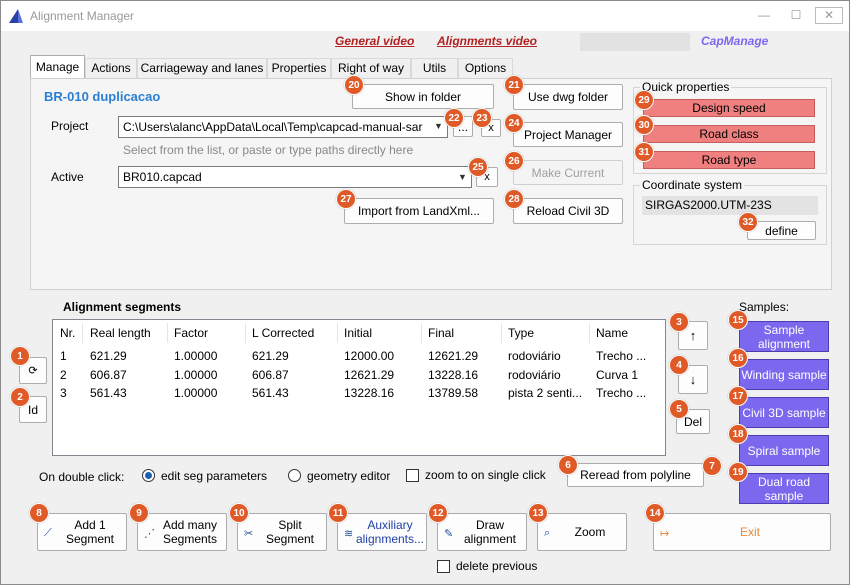 The image size is (850, 585). Describe the element at coordinates (82, 532) in the screenshot. I see `add-one-segment-button: ⟋ Add 1 Segment` at that location.